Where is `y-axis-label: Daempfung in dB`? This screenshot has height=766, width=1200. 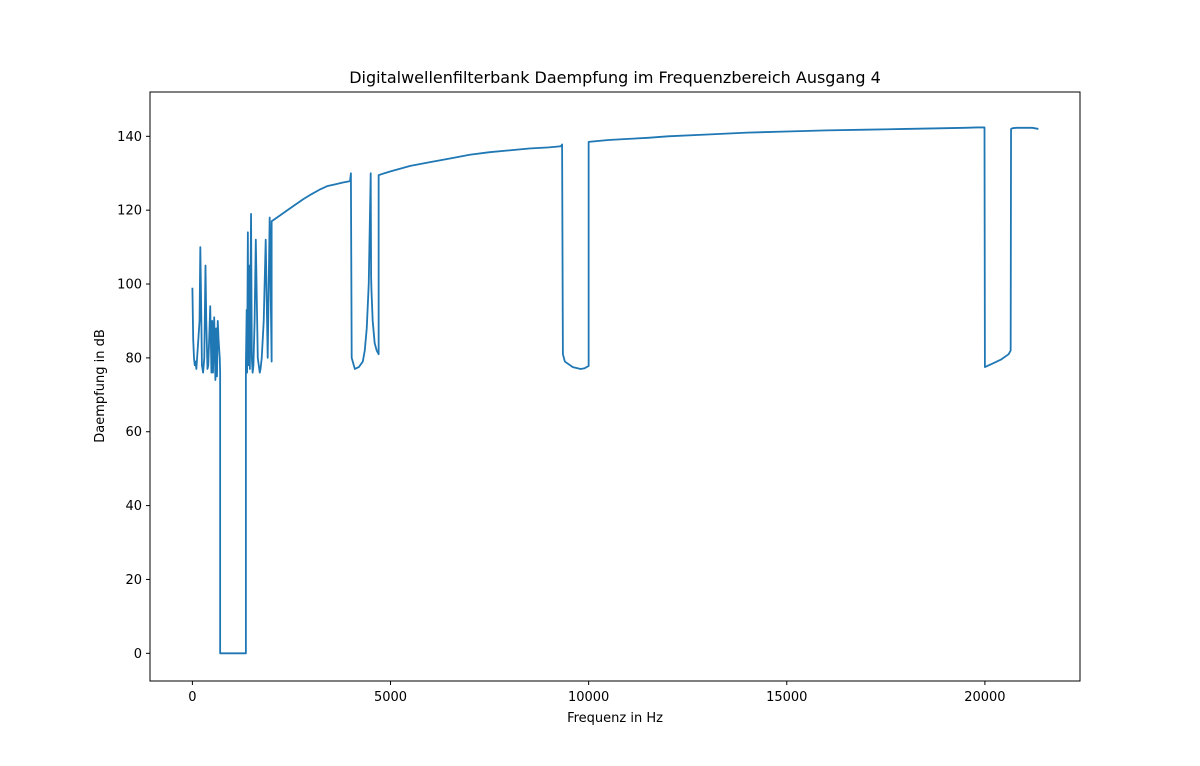 y-axis-label: Daempfung in dB is located at coordinates (100, 385).